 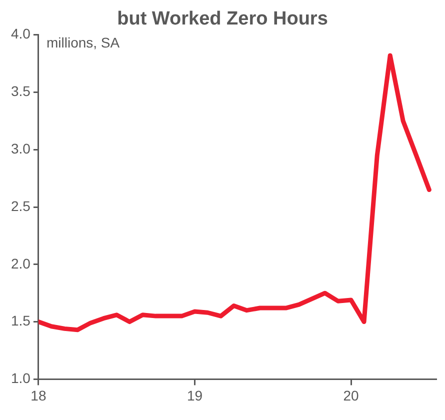 What do you see at coordinates (20, 148) in the screenshot?
I see `y-tick-label: 3.0` at bounding box center [20, 148].